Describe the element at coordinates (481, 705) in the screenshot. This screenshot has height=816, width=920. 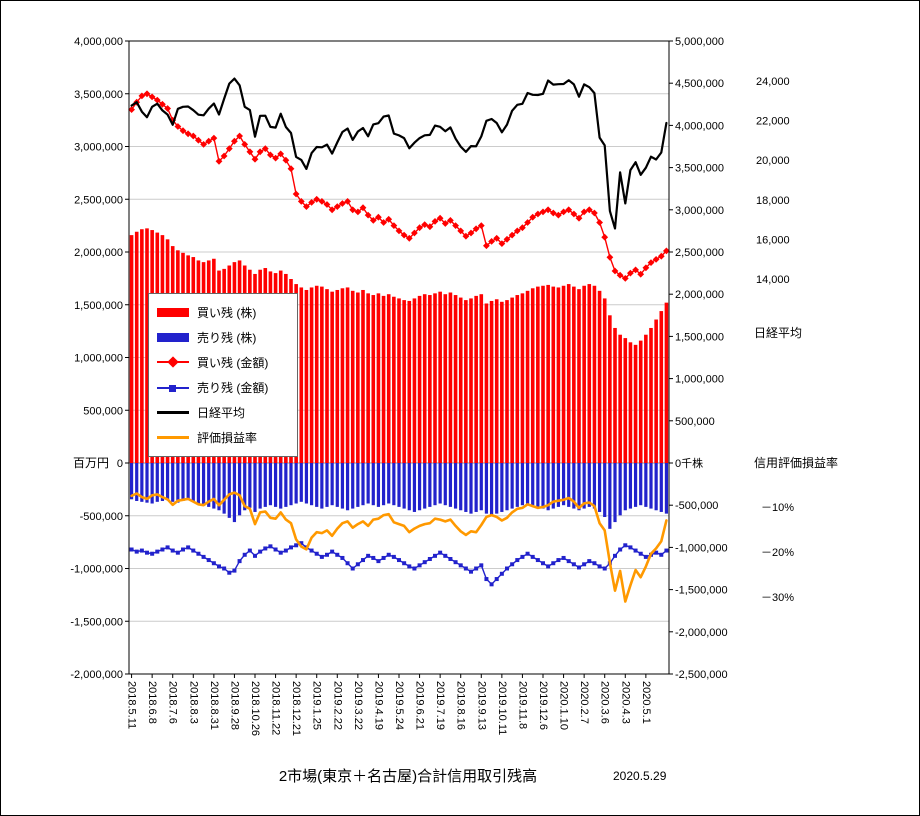
I see `svg-text: 2019.9.13` at that location.